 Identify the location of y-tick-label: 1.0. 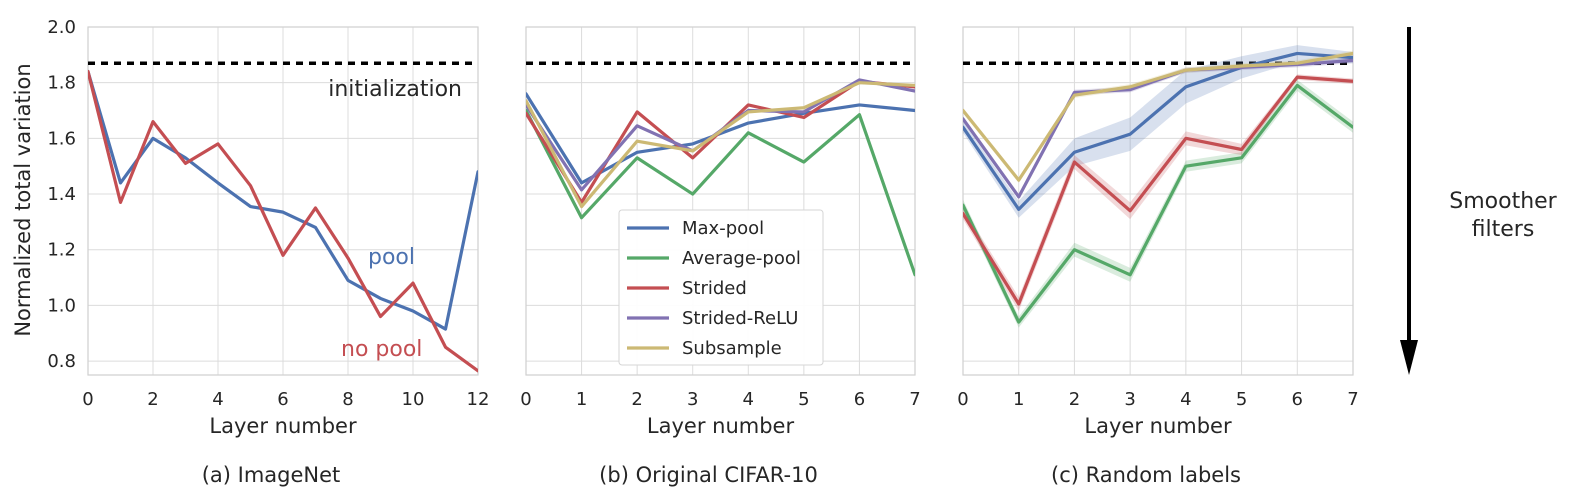
(61, 305).